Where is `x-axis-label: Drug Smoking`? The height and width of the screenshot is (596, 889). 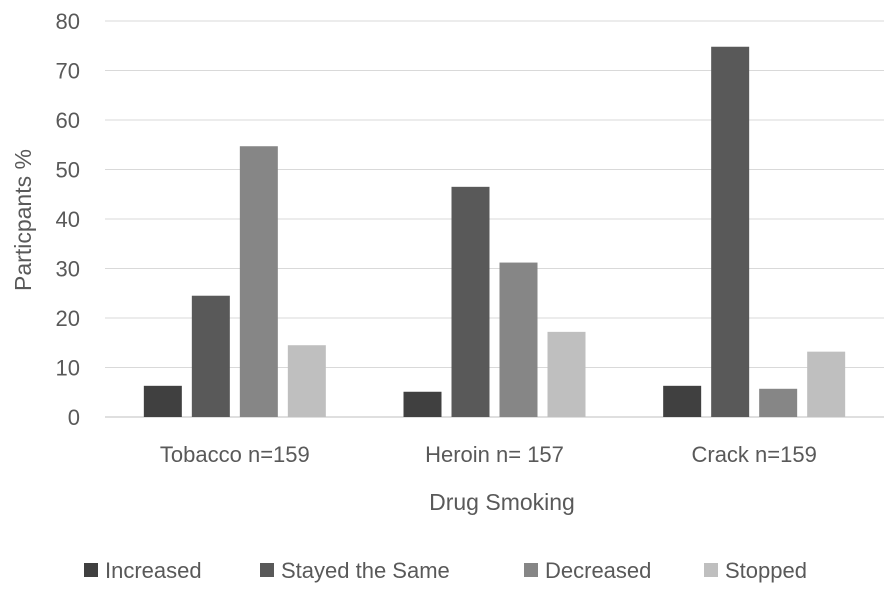
x-axis-label: Drug Smoking is located at coordinates (502, 502).